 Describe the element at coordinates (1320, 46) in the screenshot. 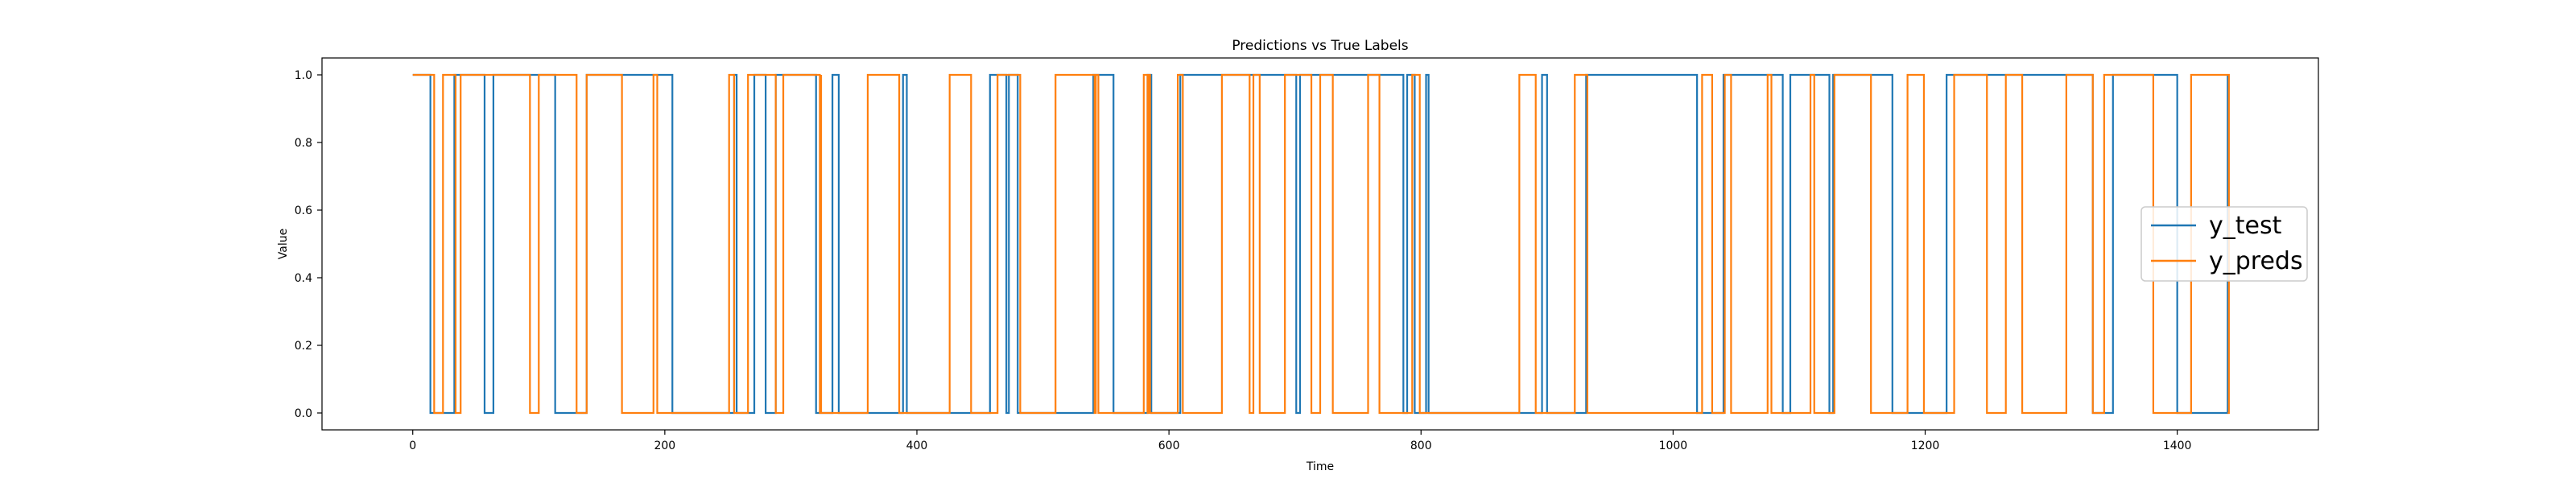

I see `chart-title: Predictions vs True Labels` at that location.